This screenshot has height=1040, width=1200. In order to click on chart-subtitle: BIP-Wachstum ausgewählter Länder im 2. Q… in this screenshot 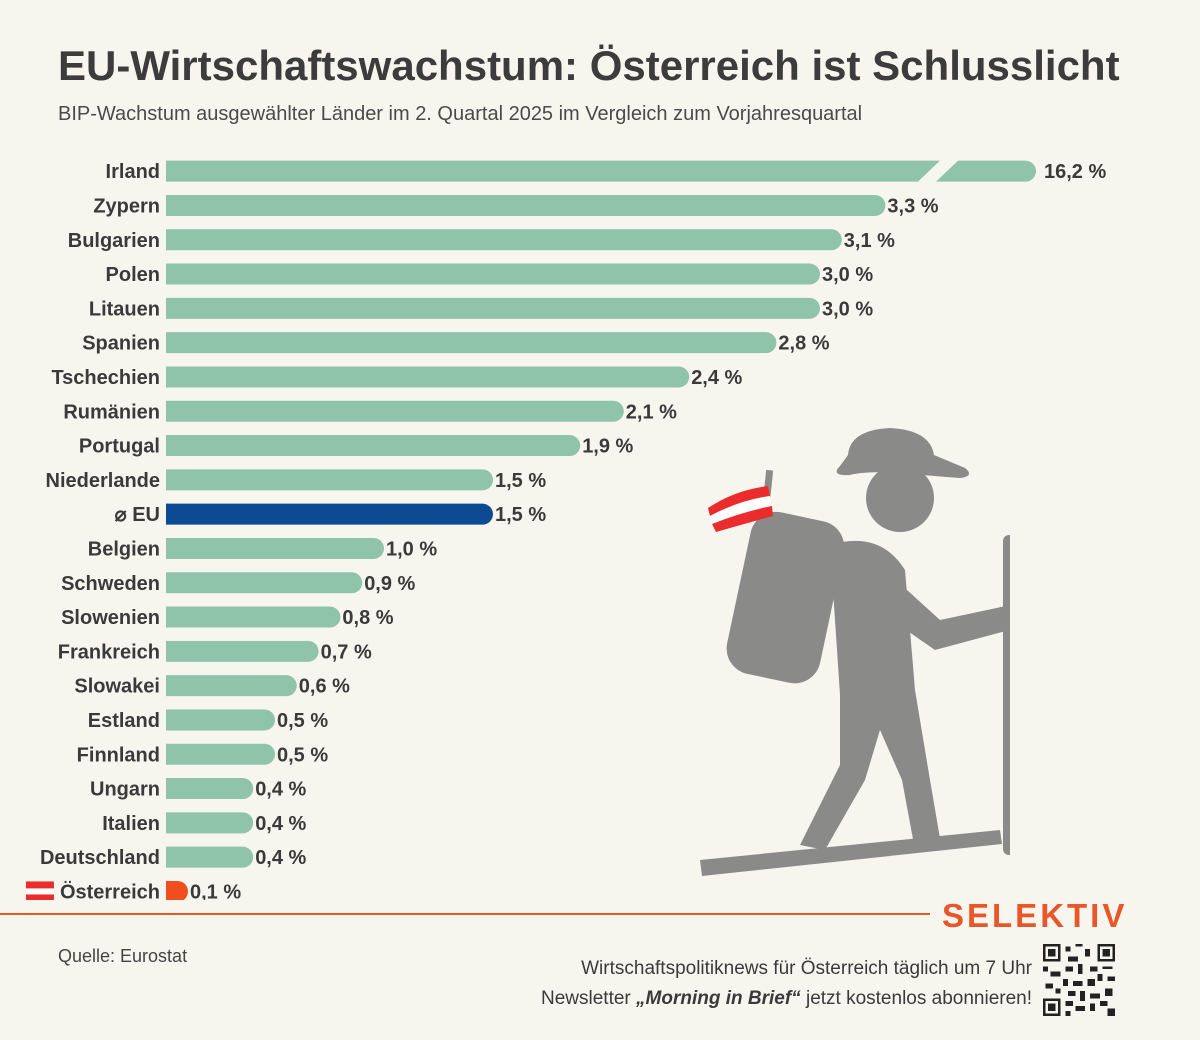, I will do `click(460, 114)`.